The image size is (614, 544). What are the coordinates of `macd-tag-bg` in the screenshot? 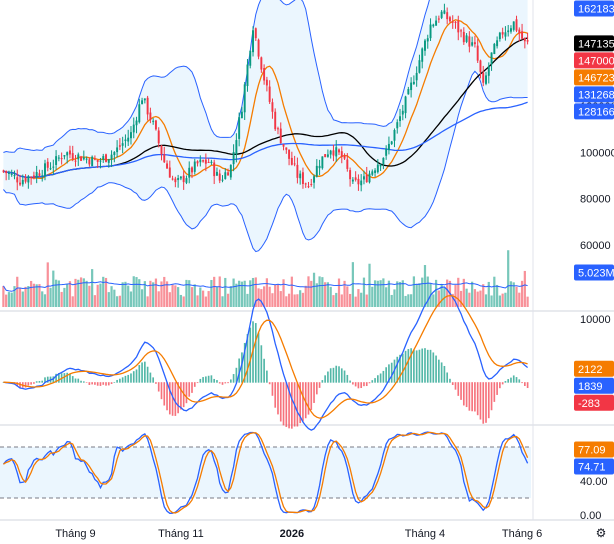 It's located at (594, 368).